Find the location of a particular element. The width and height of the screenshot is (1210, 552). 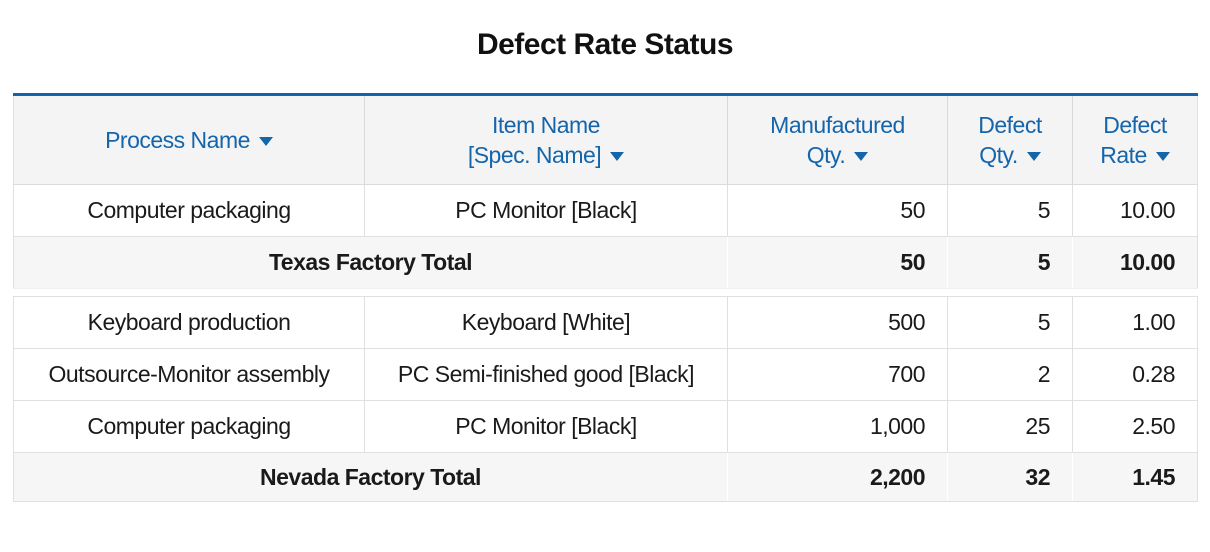

defect-qty-cell: 2 is located at coordinates (1010, 374).